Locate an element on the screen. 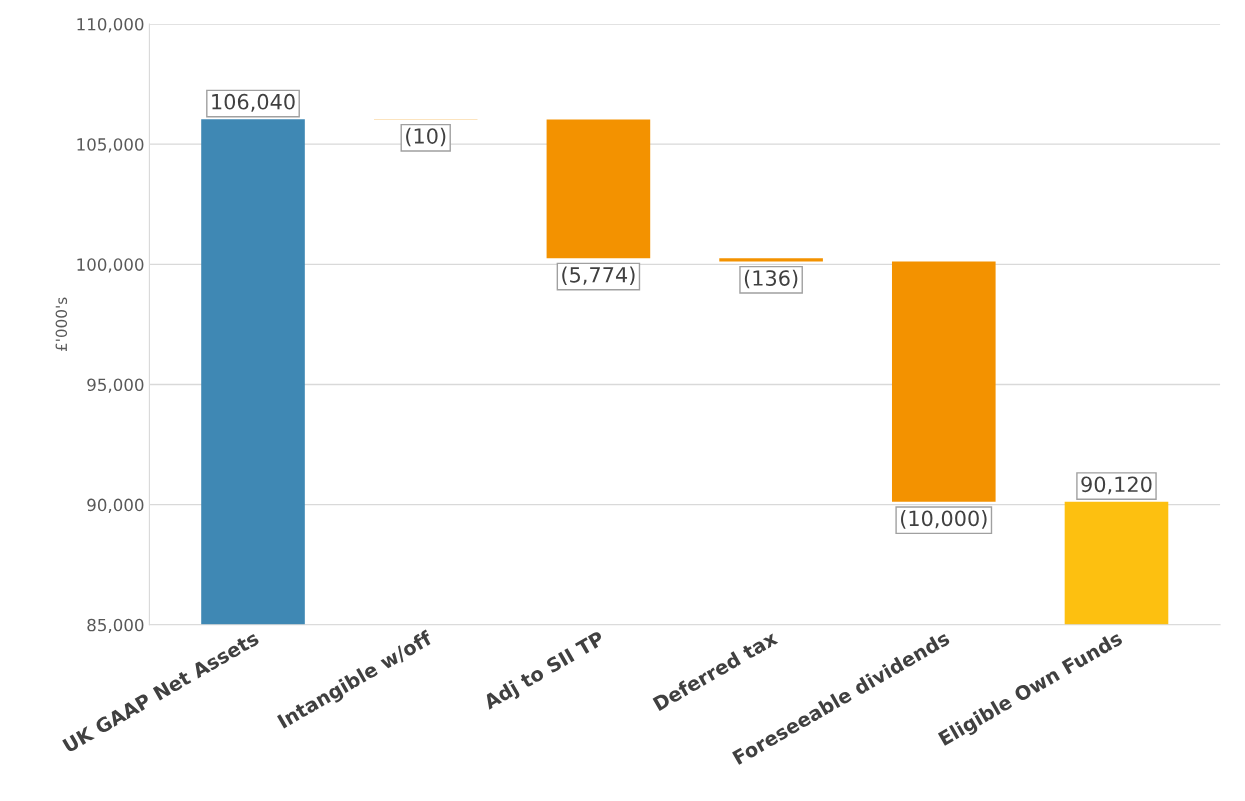 This screenshot has height=801, width=1245. y-tick-label: 100,000 is located at coordinates (110, 265).